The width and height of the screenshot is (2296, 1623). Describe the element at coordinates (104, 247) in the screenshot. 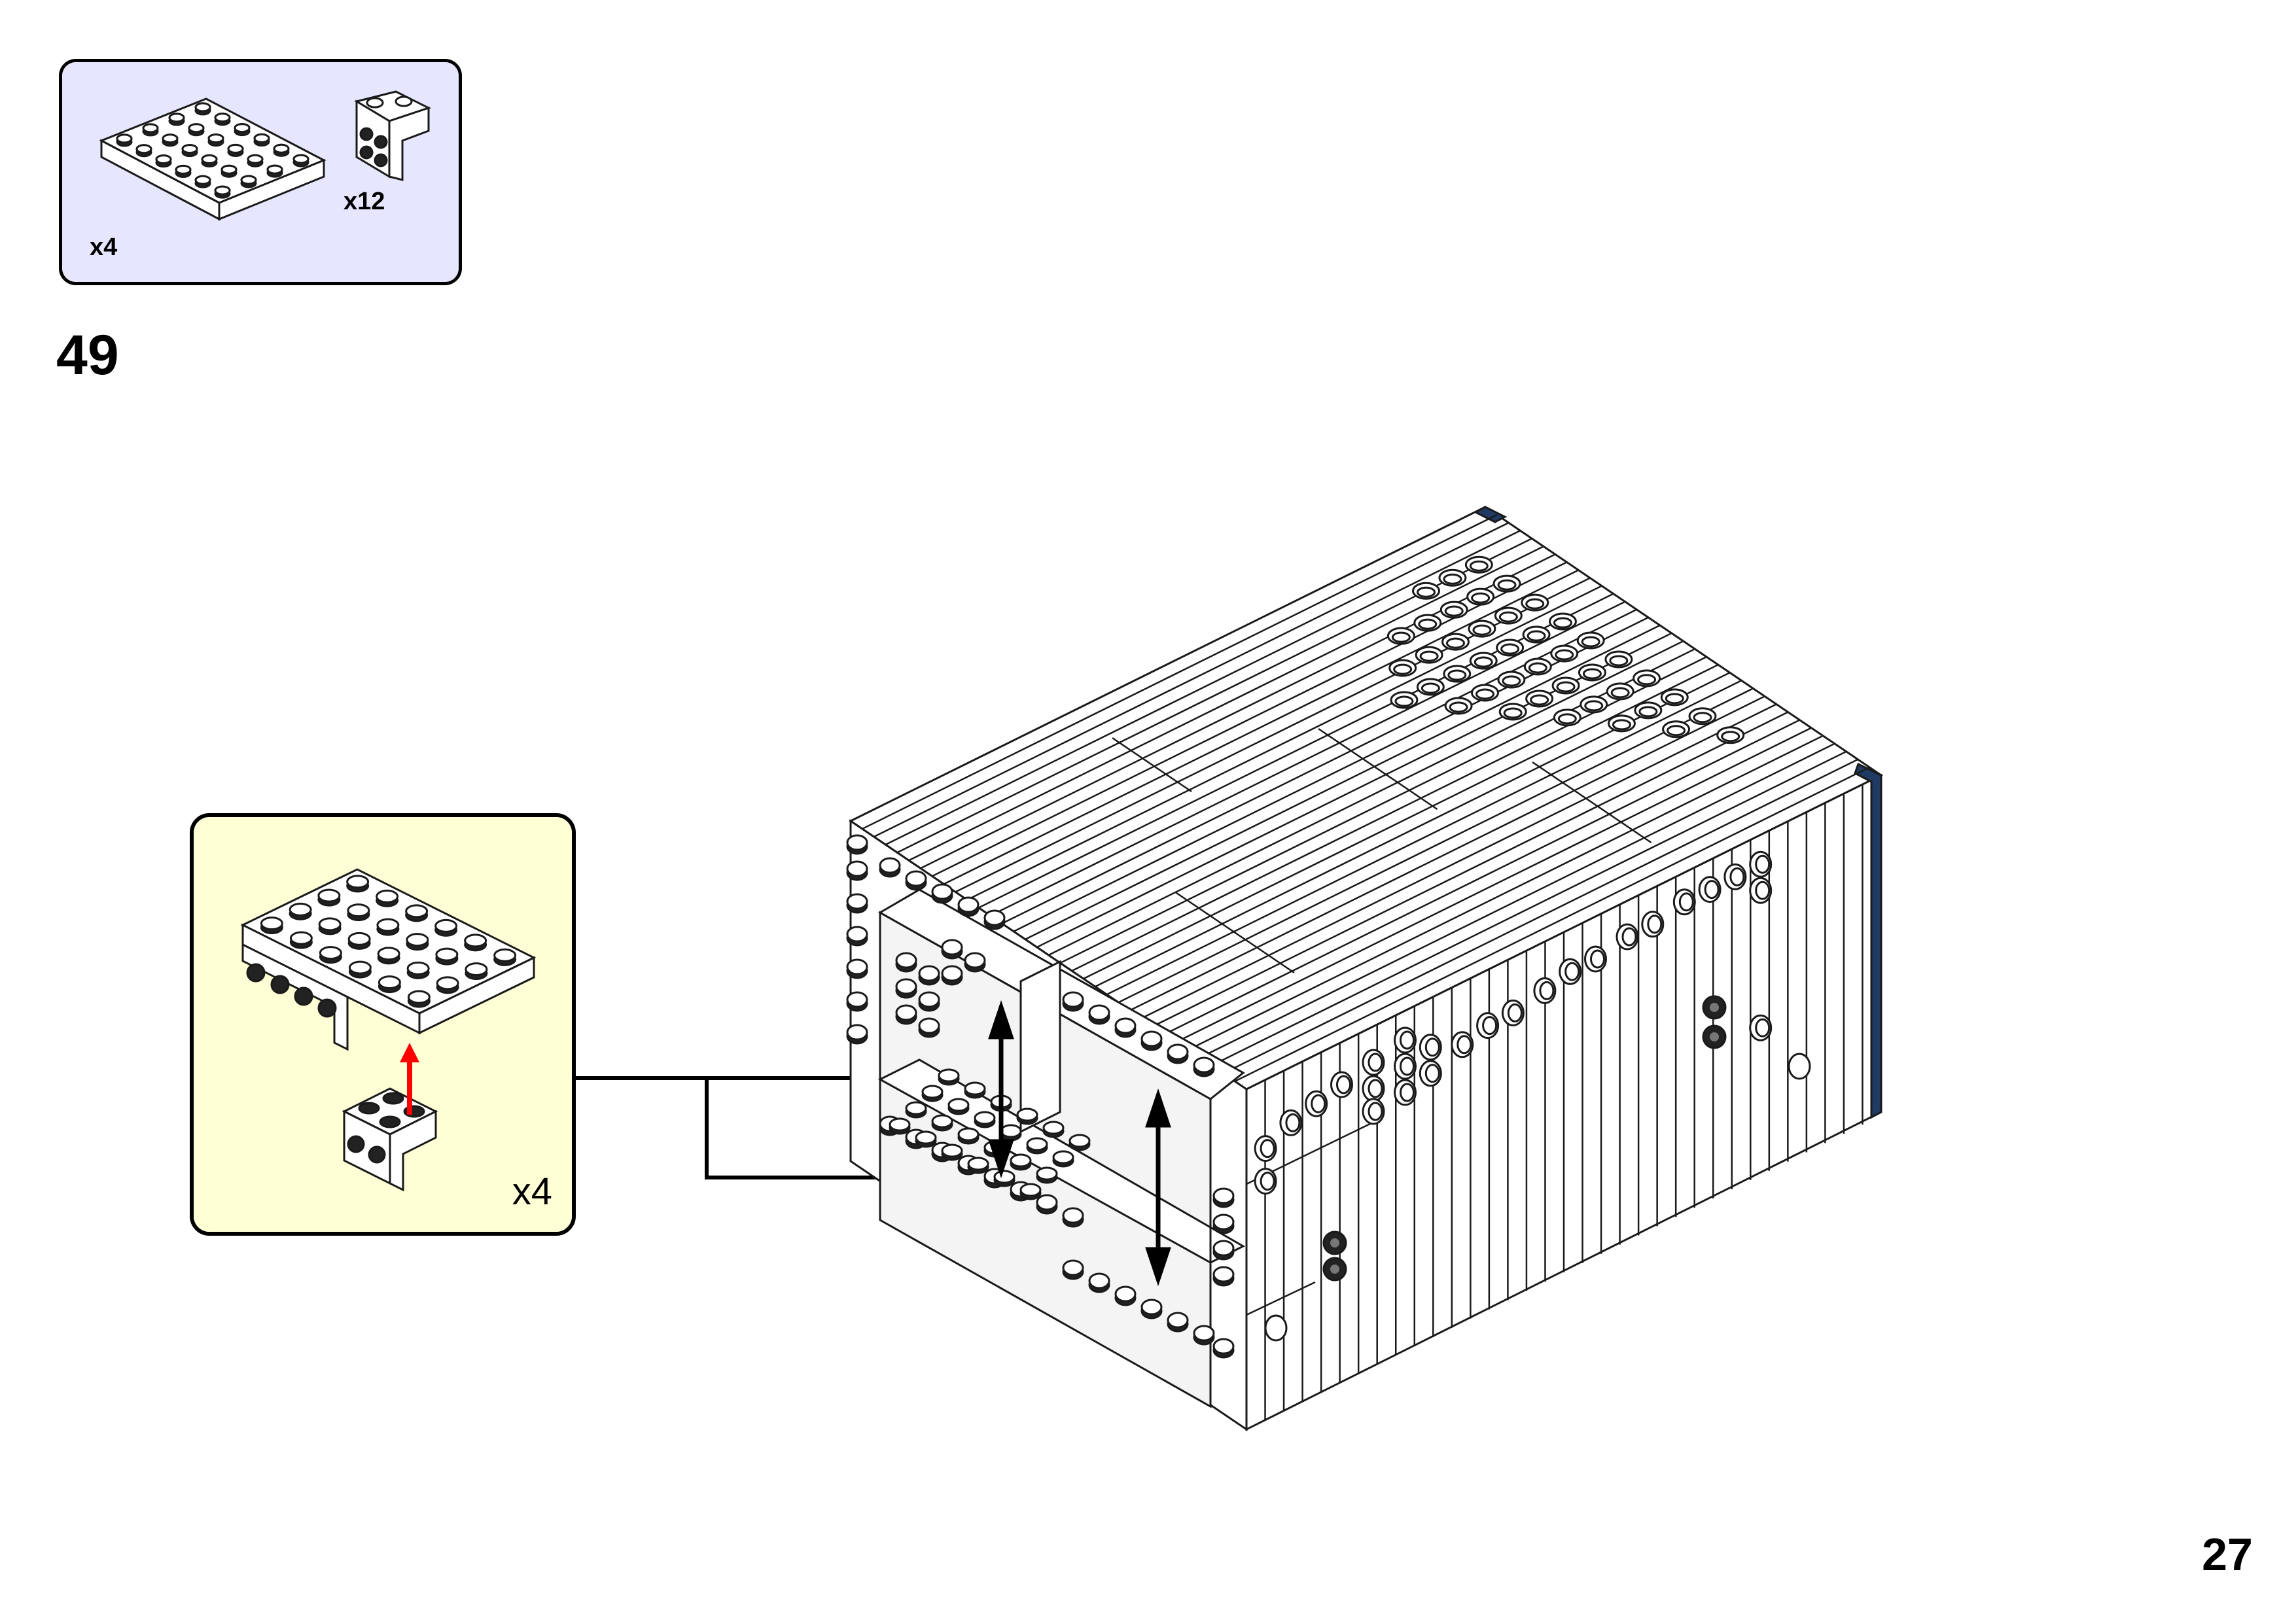

I see `plate-quantity: x4` at that location.